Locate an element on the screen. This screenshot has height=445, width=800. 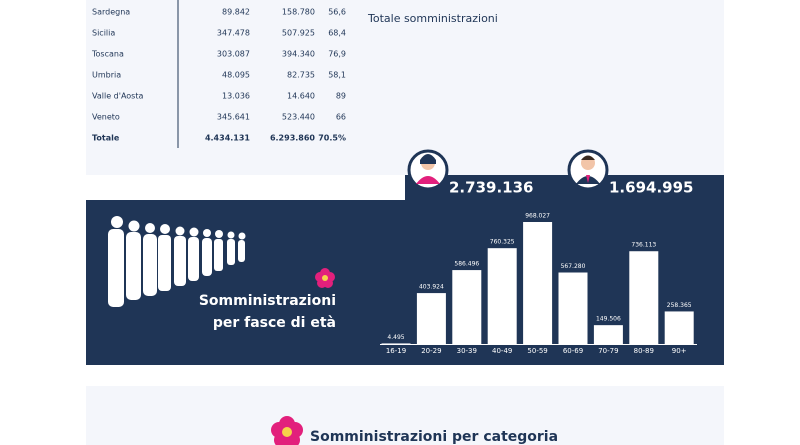
x-tick-label: 16-19 is located at coordinates (396, 351).